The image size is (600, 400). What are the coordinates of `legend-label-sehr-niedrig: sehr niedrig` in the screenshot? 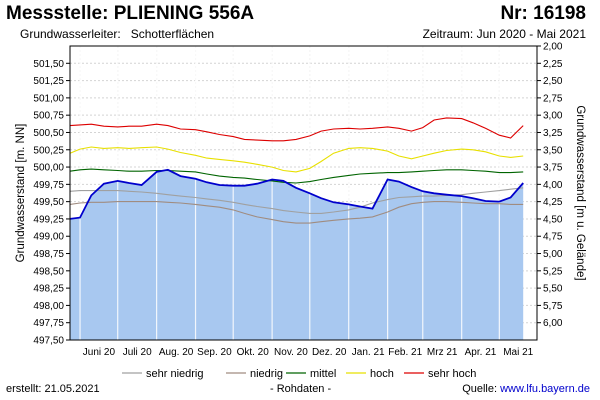 It's located at (174, 374).